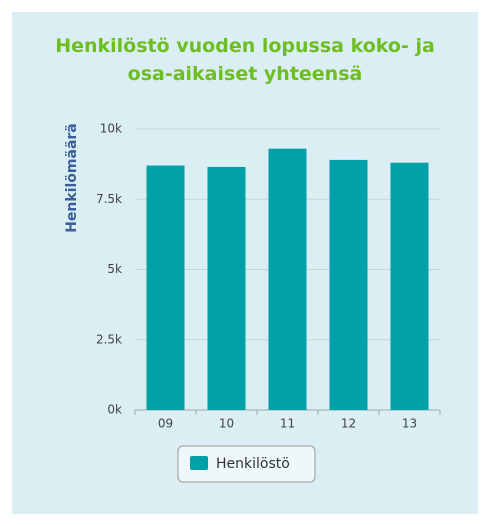 The height and width of the screenshot is (526, 489). I want to click on y-tick-label: 5k, so click(114, 269).